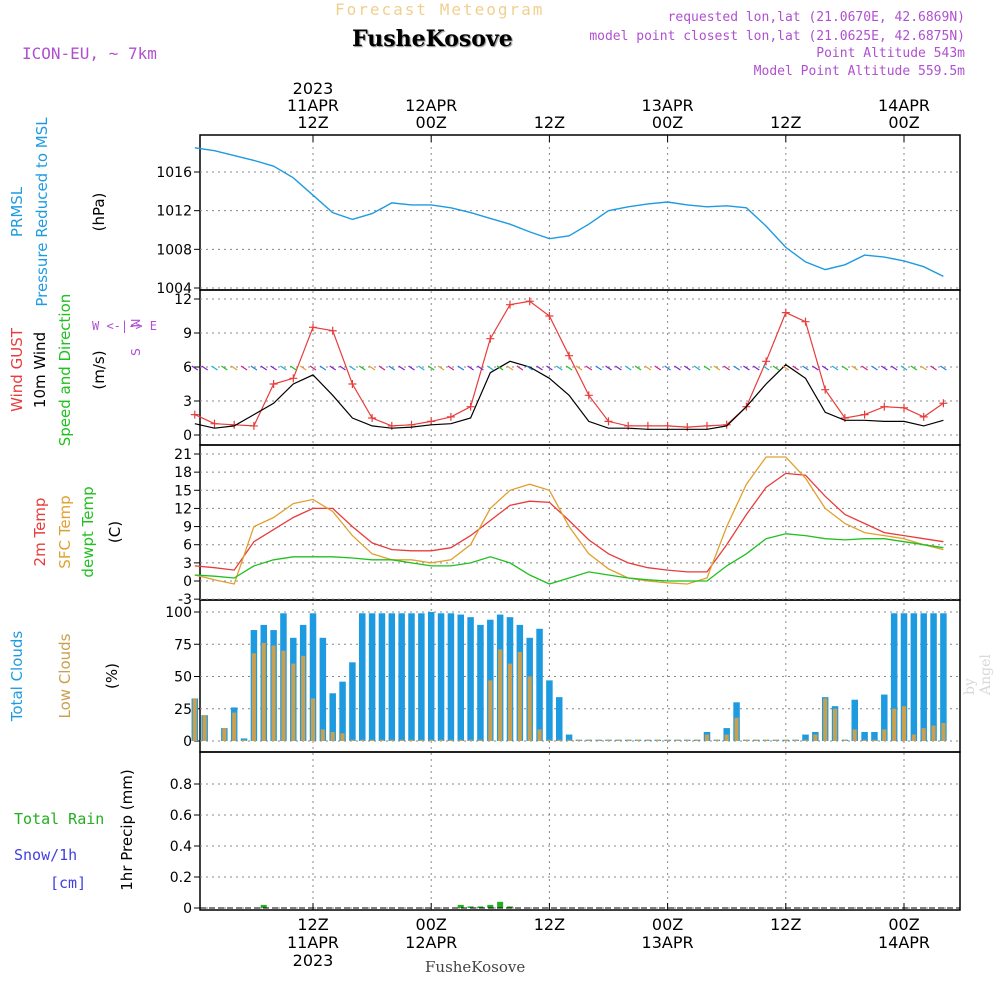 Image resolution: width=1000 pixels, height=1000 pixels. I want to click on compass-s-icon: S, so click(136, 352).